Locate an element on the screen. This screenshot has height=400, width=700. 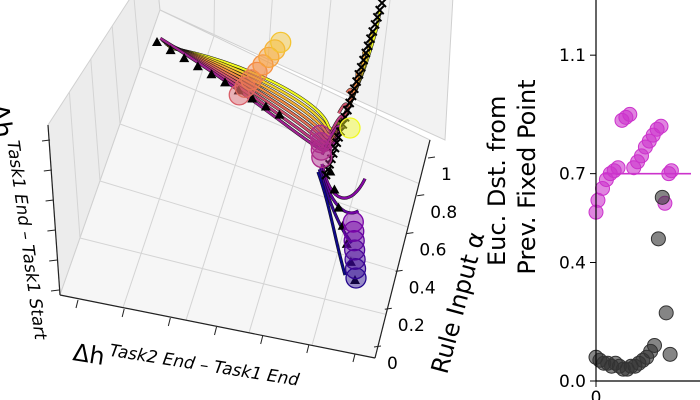
scatter-y-label-line1: Euc. Dst. from is located at coordinates (497, 181).